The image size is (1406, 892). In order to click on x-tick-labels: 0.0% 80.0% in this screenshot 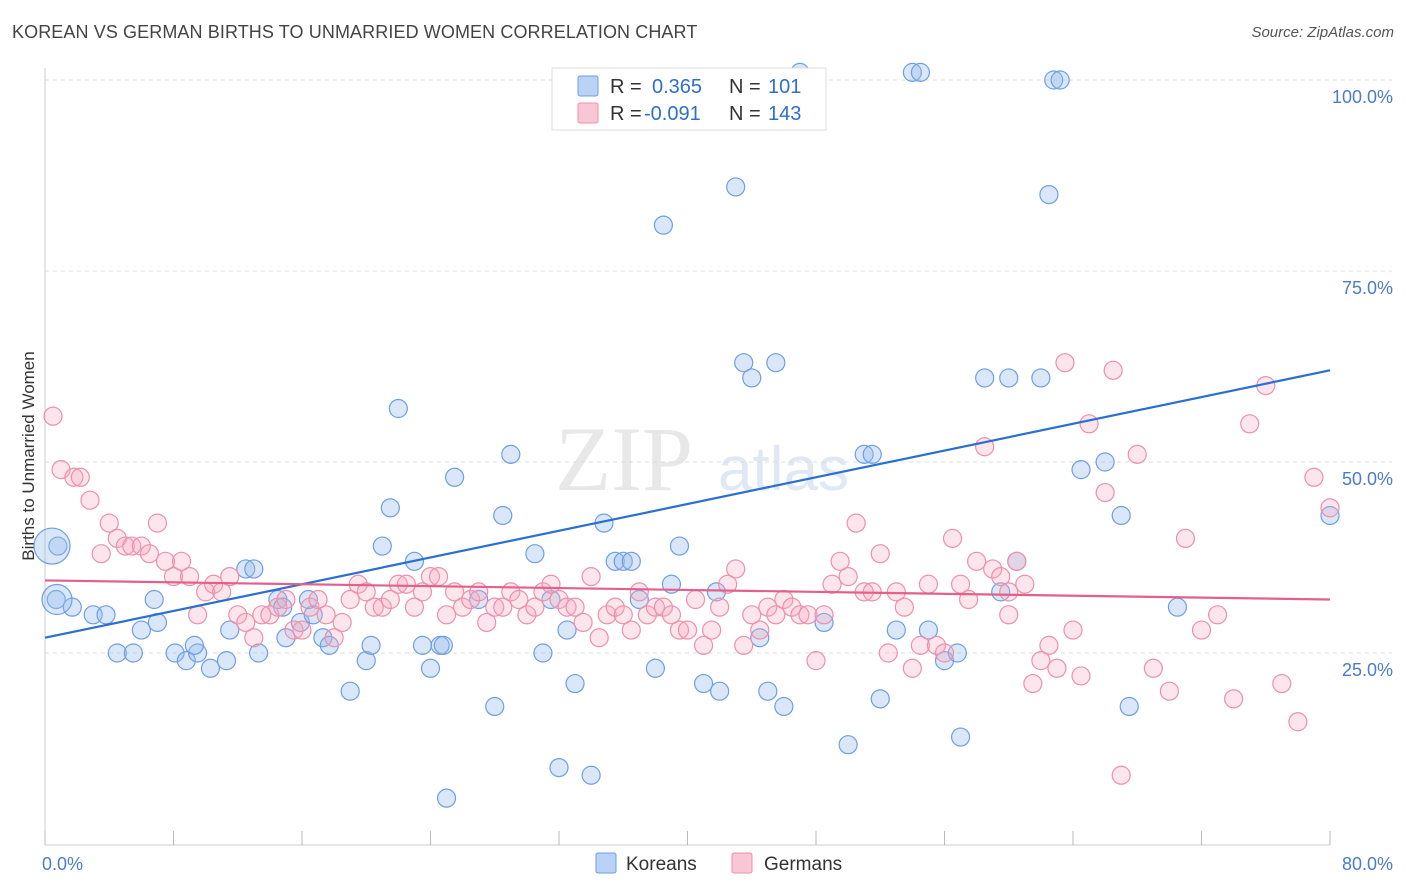, I will do `click(717, 864)`.